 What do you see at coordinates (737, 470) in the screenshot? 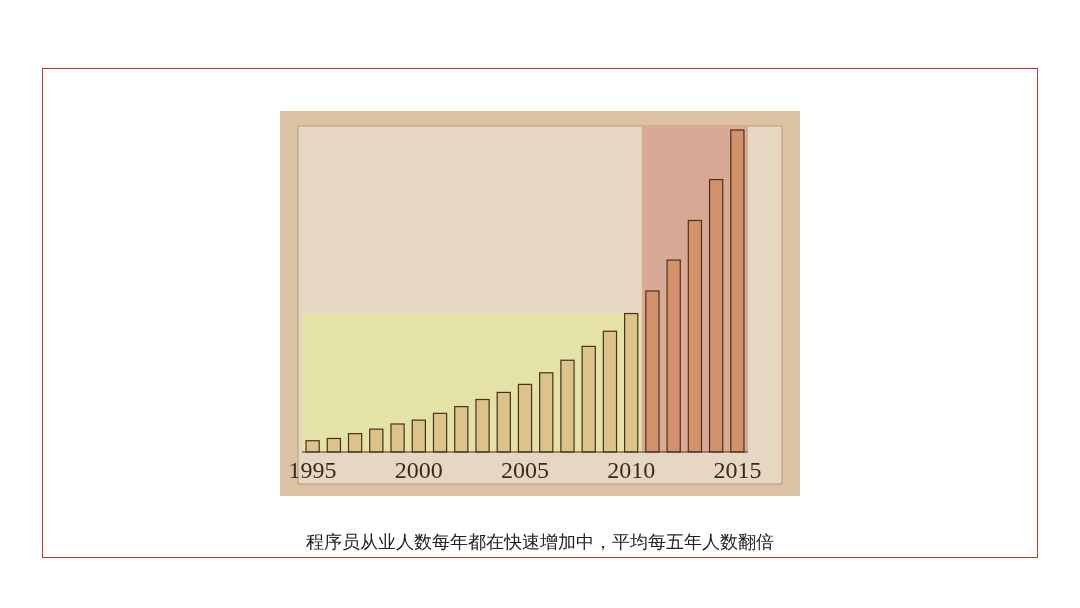
I see `x-tick-label: 2015` at bounding box center [737, 470].